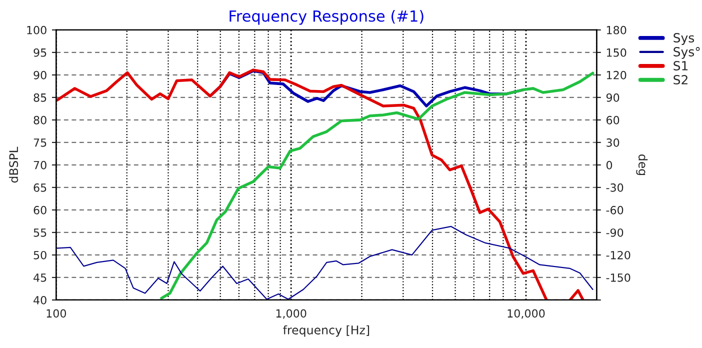  Describe the element at coordinates (613, 97) in the screenshot. I see `y2-tick-label: 90` at that location.